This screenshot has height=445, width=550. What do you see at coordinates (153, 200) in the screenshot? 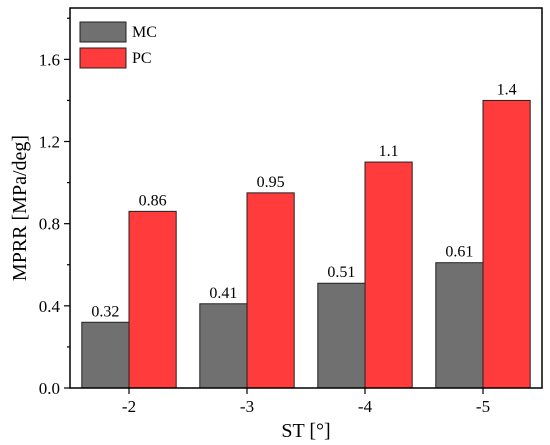
I see `data-label-pc-1: 0.86` at bounding box center [153, 200].